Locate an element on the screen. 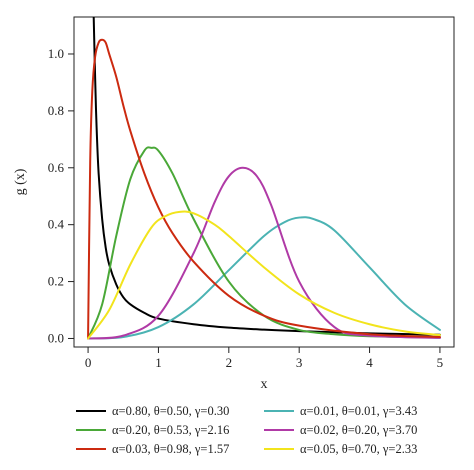  x-tick-label: 4 is located at coordinates (369, 362).